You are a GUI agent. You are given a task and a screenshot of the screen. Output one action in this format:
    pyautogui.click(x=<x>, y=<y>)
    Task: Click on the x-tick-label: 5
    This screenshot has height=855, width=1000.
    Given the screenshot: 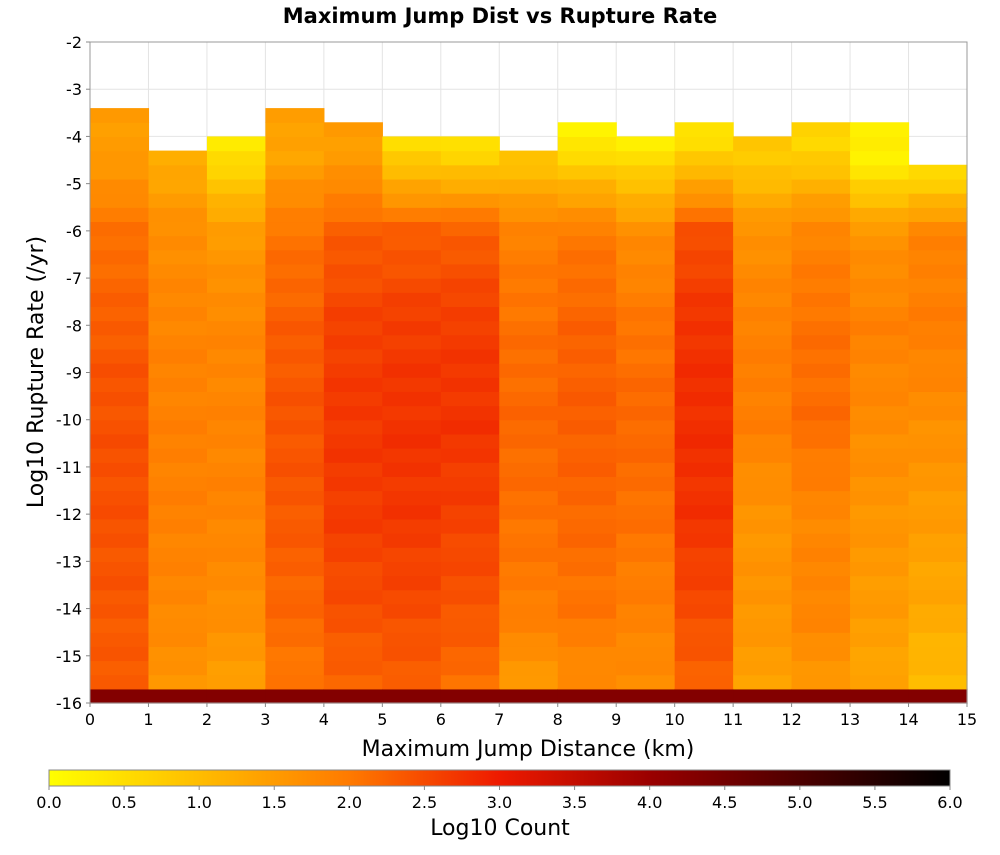 What is the action you would take?
    pyautogui.click(x=382, y=719)
    